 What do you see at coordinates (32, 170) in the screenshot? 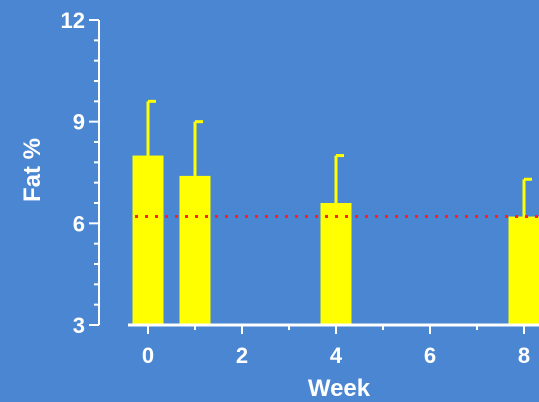
I see `y-axis-title: Fat %` at bounding box center [32, 170].